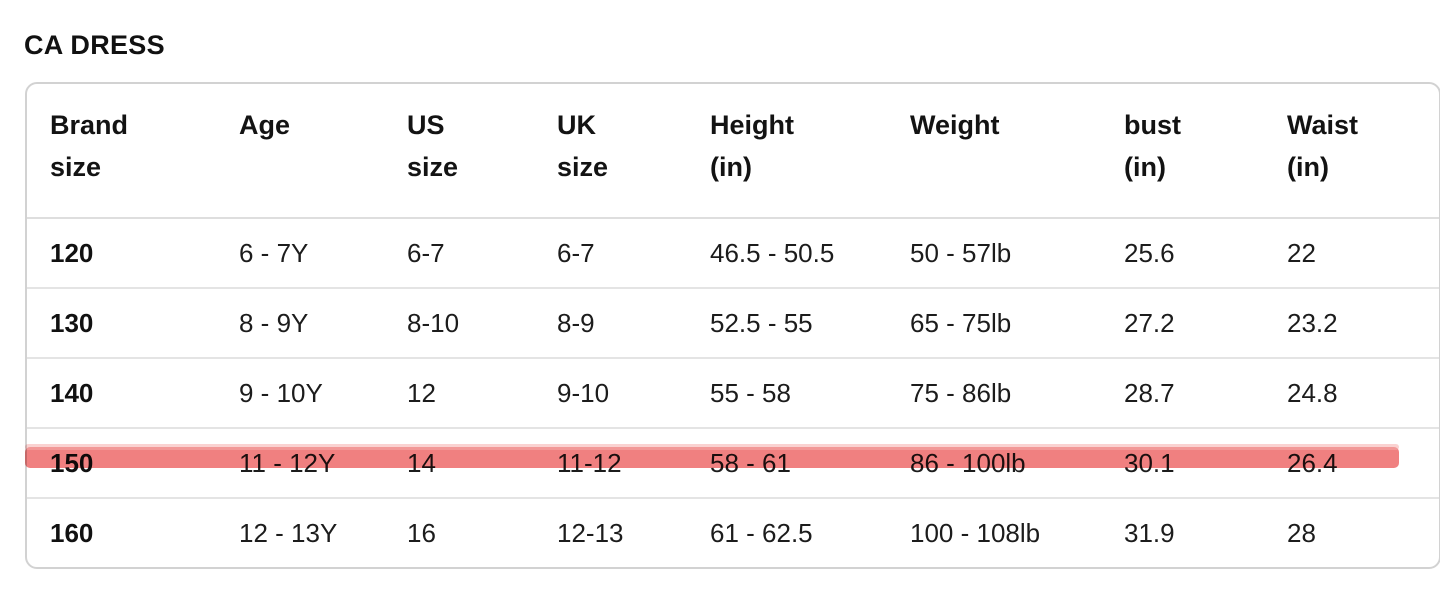  What do you see at coordinates (1182, 151) in the screenshot?
I see `column-header-bust: bust (in)` at bounding box center [1182, 151].